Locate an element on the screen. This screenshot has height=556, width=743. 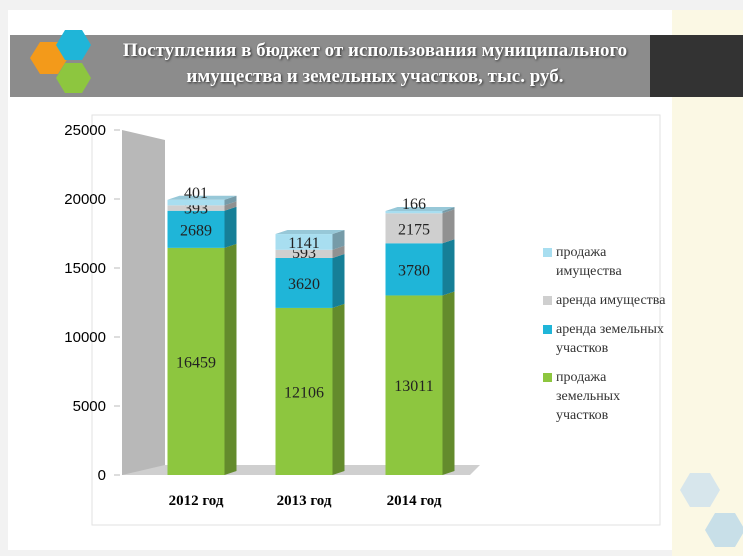
x-tick-label: 2012 год is located at coordinates (196, 501).